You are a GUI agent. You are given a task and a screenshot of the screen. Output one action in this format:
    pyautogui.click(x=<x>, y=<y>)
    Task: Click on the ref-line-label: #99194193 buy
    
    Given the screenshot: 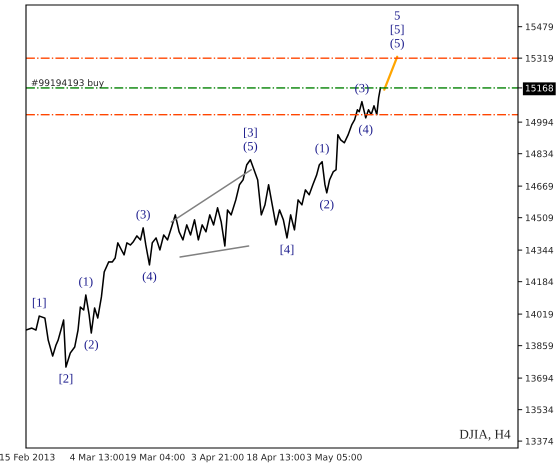 What is the action you would take?
    pyautogui.click(x=68, y=83)
    